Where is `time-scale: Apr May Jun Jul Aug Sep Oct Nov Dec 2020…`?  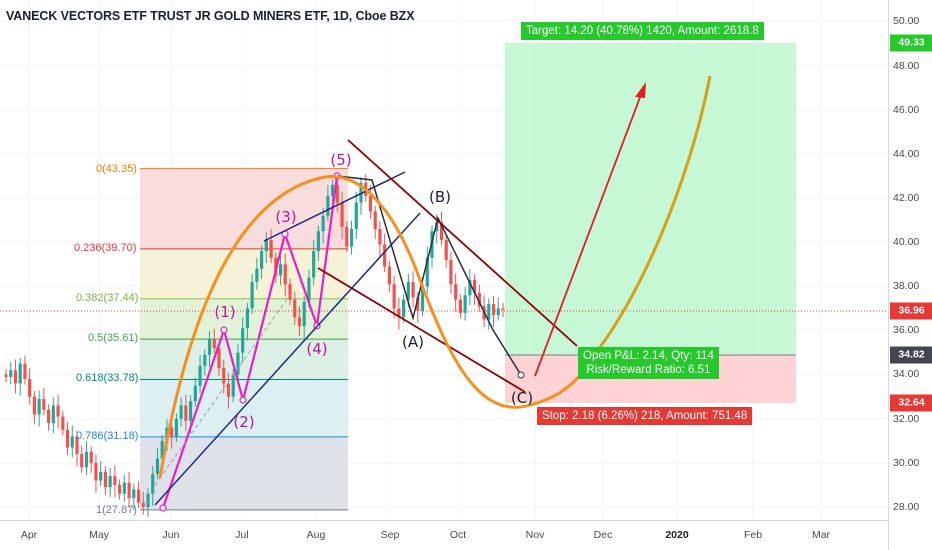
time-scale: Apr May Jun Jul Aug Sep Oct Nov Dec 2020… is located at coordinates (444, 535).